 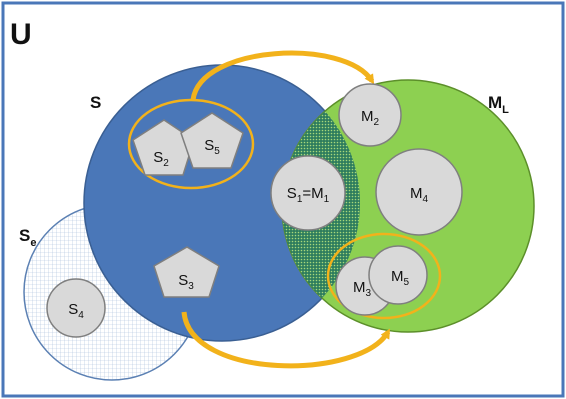 What do you see at coordinates (370, 118) in the screenshot?
I see `element-m2-label: M2` at bounding box center [370, 118].